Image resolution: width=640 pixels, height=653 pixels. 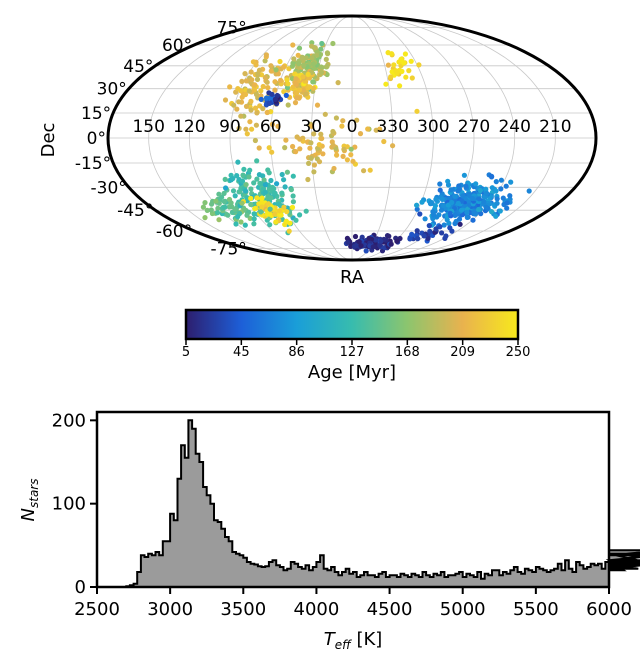 What do you see at coordinates (311, 127) in the screenshot?
I see `ra-tick-label: 30` at bounding box center [311, 127].